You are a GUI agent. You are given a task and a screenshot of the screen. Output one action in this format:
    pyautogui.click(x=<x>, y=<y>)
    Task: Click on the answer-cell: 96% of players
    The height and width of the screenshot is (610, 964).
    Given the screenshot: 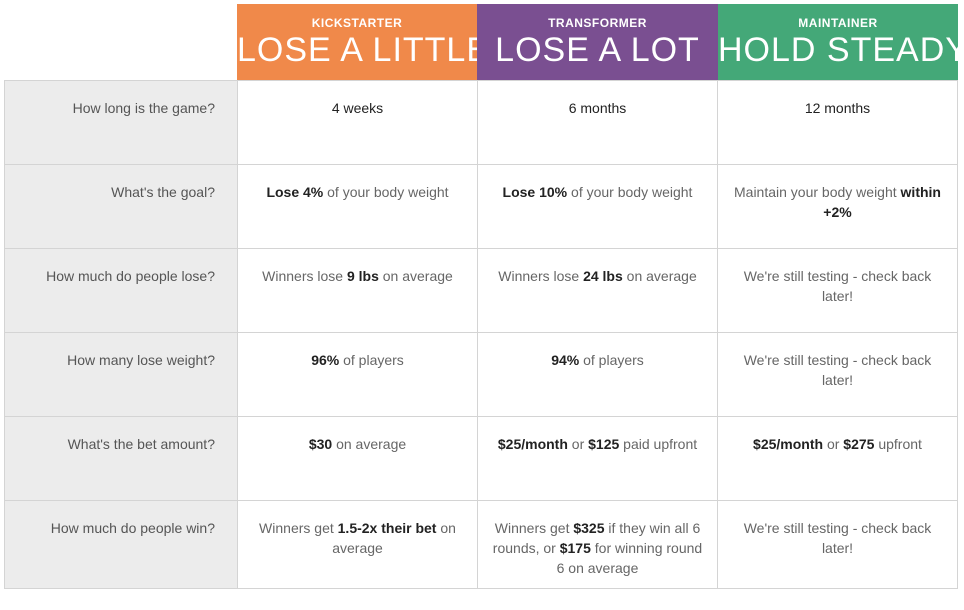 What is the action you would take?
    pyautogui.click(x=357, y=374)
    